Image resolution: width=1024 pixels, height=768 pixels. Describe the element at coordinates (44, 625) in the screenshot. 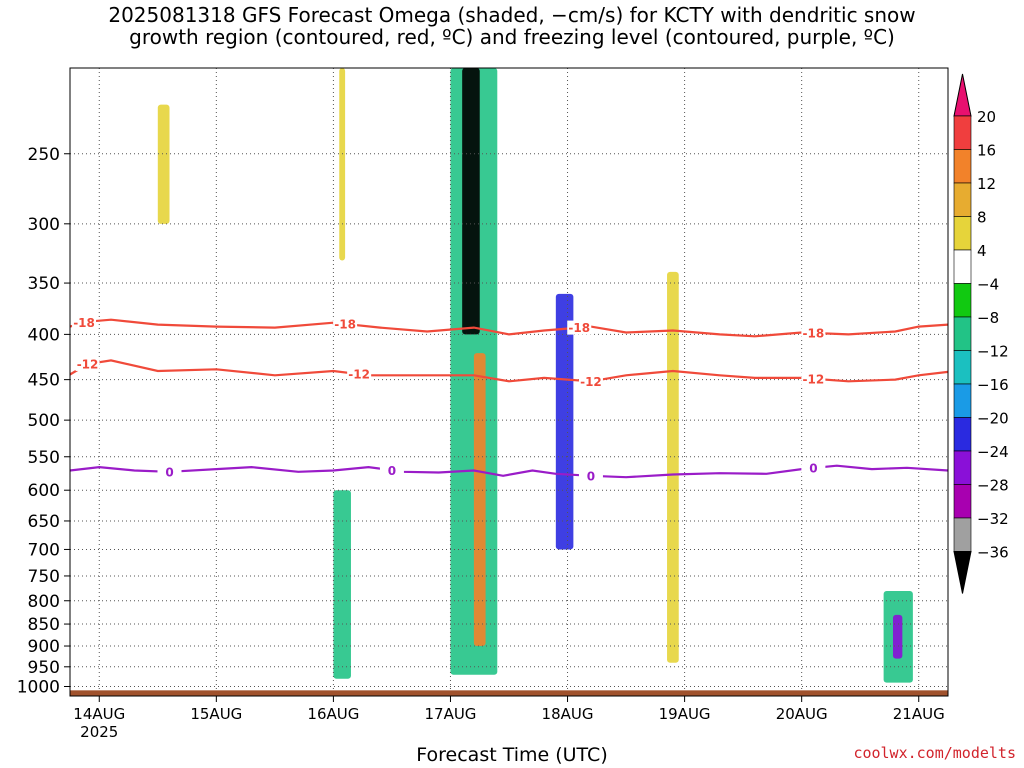

I see `y-tick-label-850: 850` at that location.